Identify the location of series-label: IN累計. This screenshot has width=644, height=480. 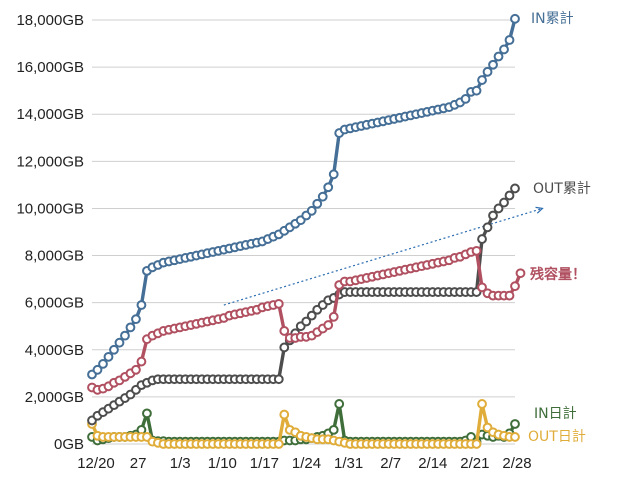
(552, 19).